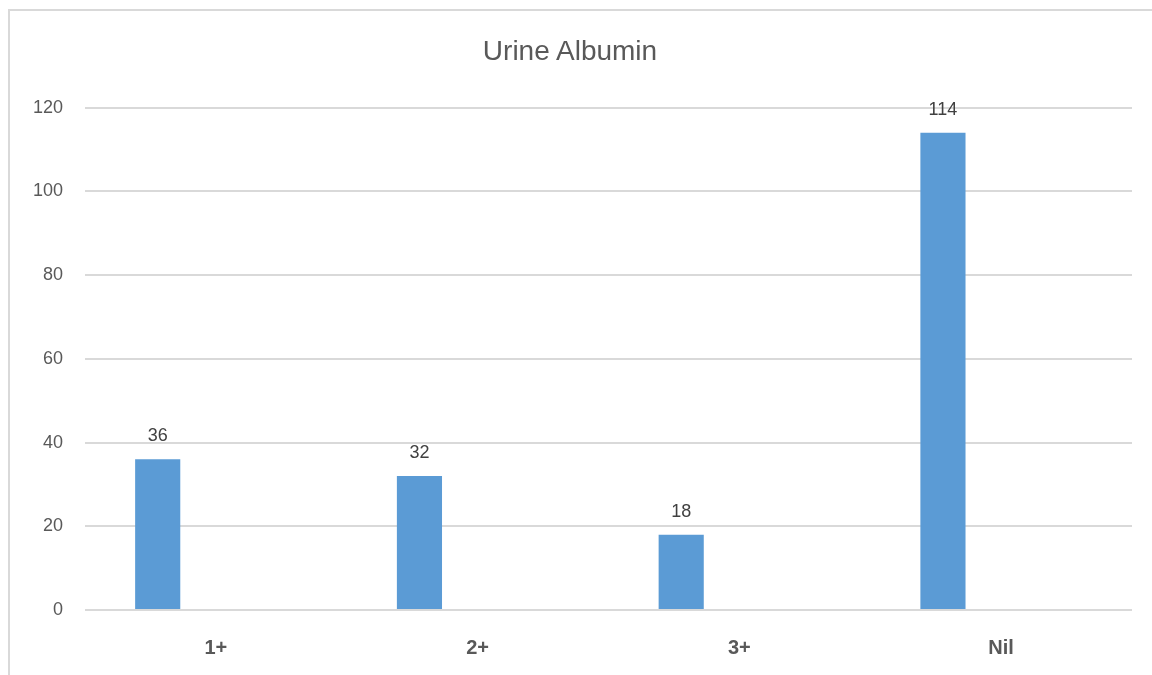 The height and width of the screenshot is (675, 1152). What do you see at coordinates (52, 357) in the screenshot?
I see `y-tick-label: 60` at bounding box center [52, 357].